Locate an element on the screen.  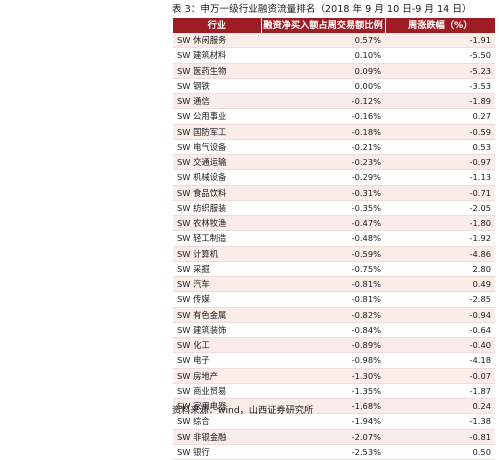
table-row: SW 医药生物 0.09% -5.23 is located at coordinates (334, 71).